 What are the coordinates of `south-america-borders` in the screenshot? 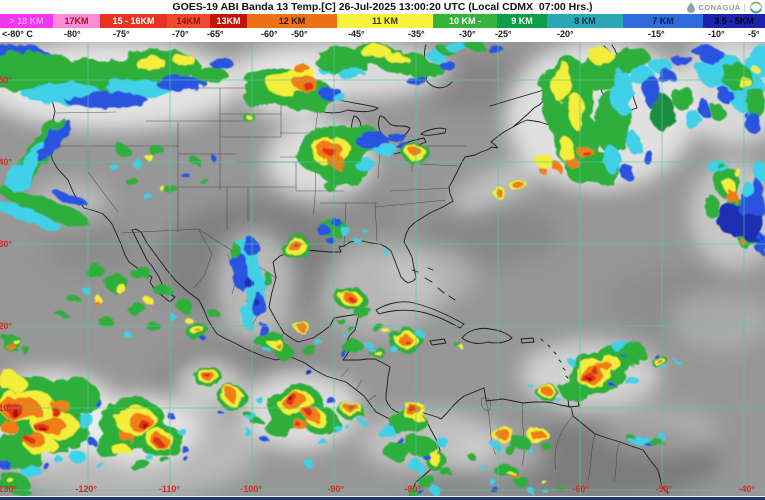 It's located at (551, 440).